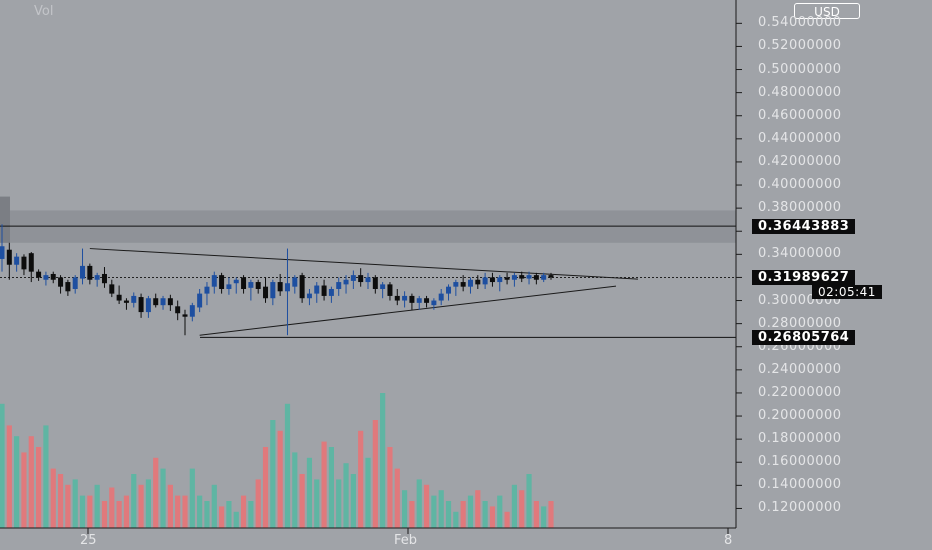 This screenshot has width=932, height=550. Describe the element at coordinates (728, 540) in the screenshot. I see `time-label-8: 8` at that location.